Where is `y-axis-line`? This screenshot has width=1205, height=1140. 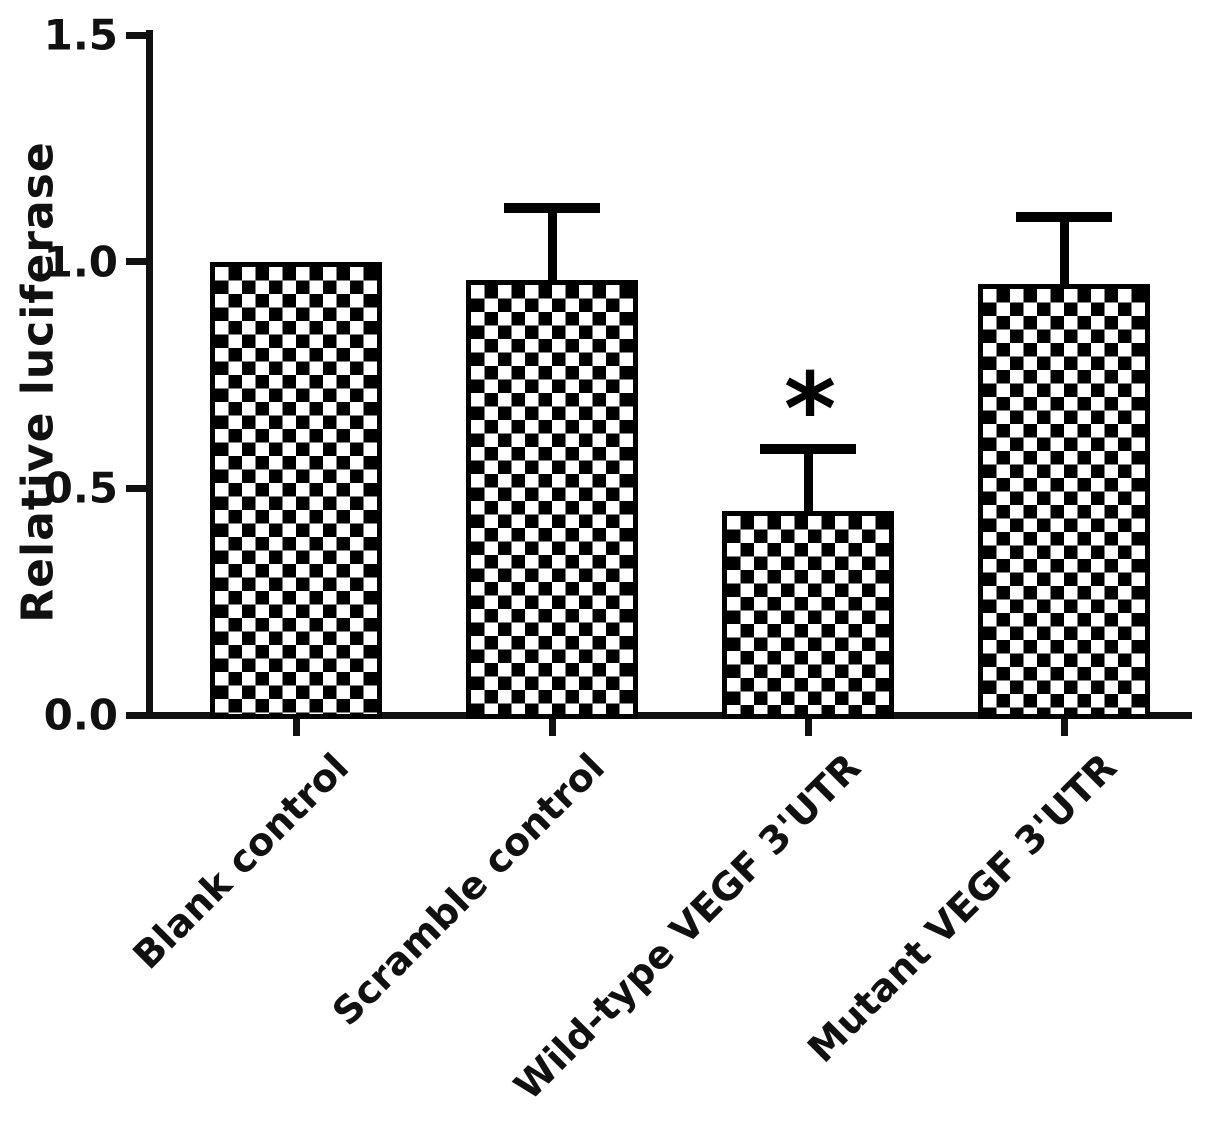
y-axis-line is located at coordinates (149, 374).